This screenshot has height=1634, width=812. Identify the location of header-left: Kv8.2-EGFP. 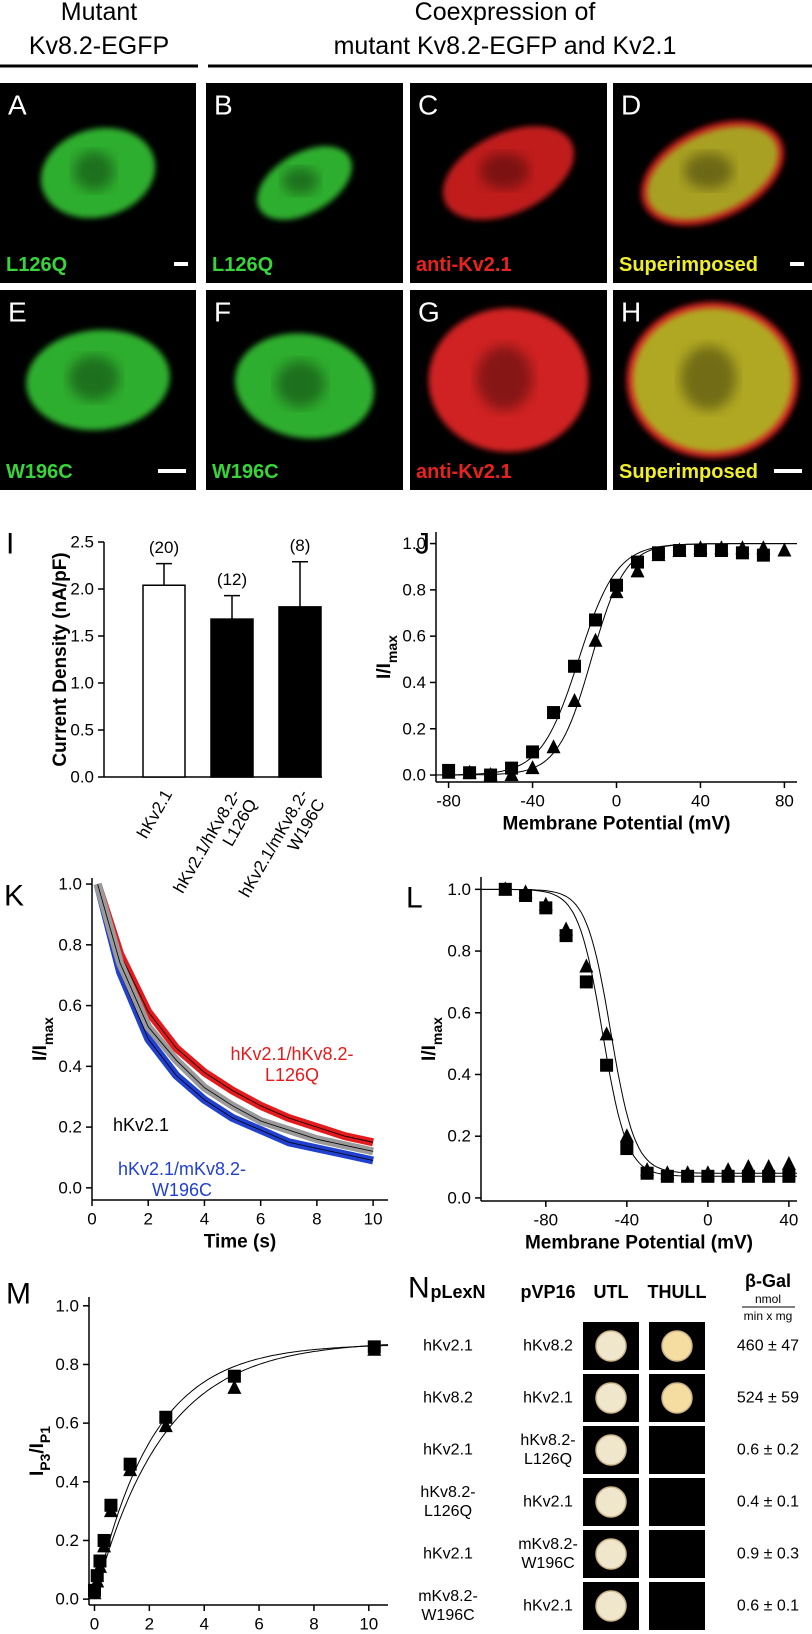
(99, 46).